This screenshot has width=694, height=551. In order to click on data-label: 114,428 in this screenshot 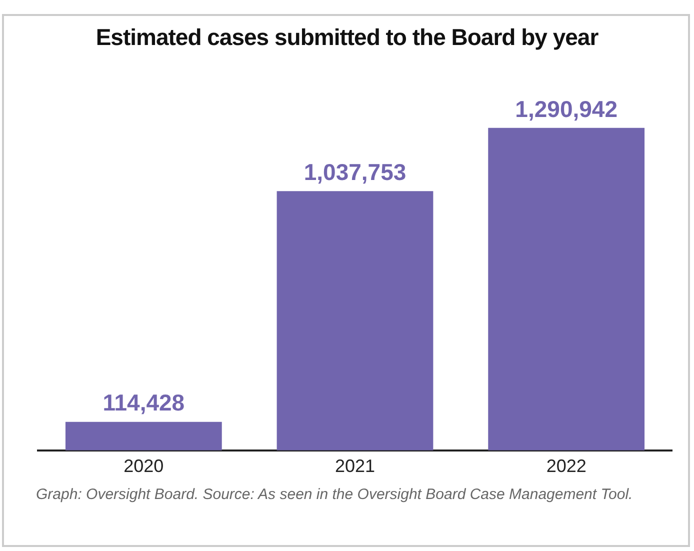, I will do `click(143, 403)`.